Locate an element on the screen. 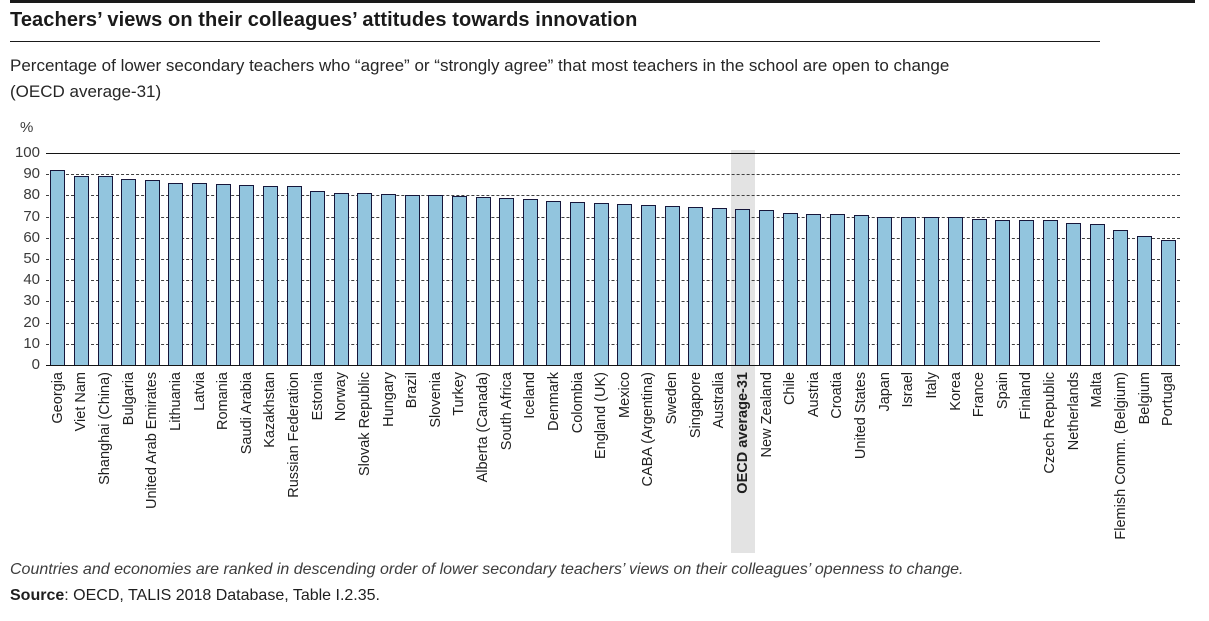 The height and width of the screenshot is (621, 1209). x-axis-label: Portugal is located at coordinates (1168, 399).